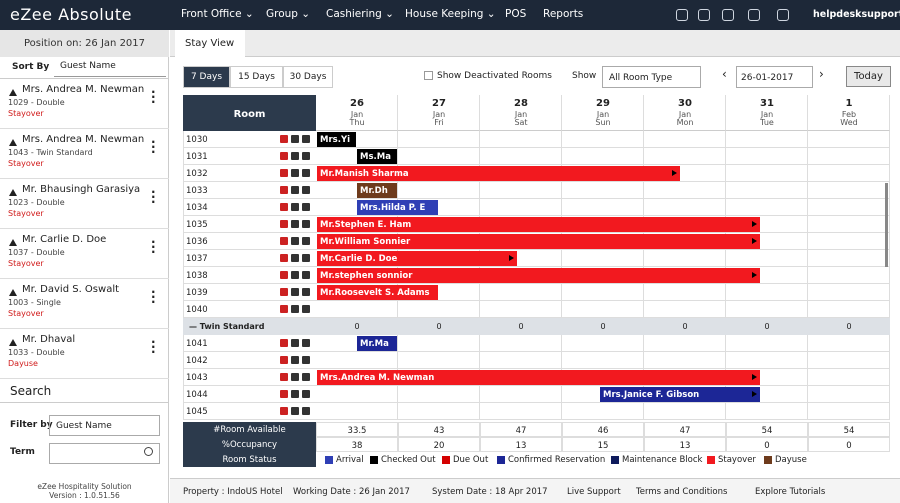  I want to click on term-input, so click(104, 453).